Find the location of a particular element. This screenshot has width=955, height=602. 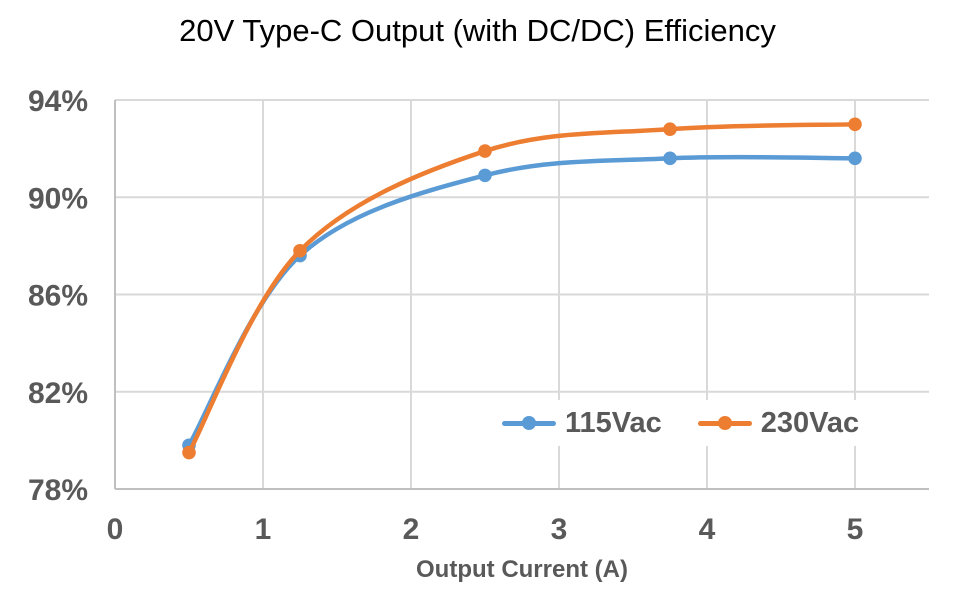

x-tick-label-5: 5 is located at coordinates (855, 529).